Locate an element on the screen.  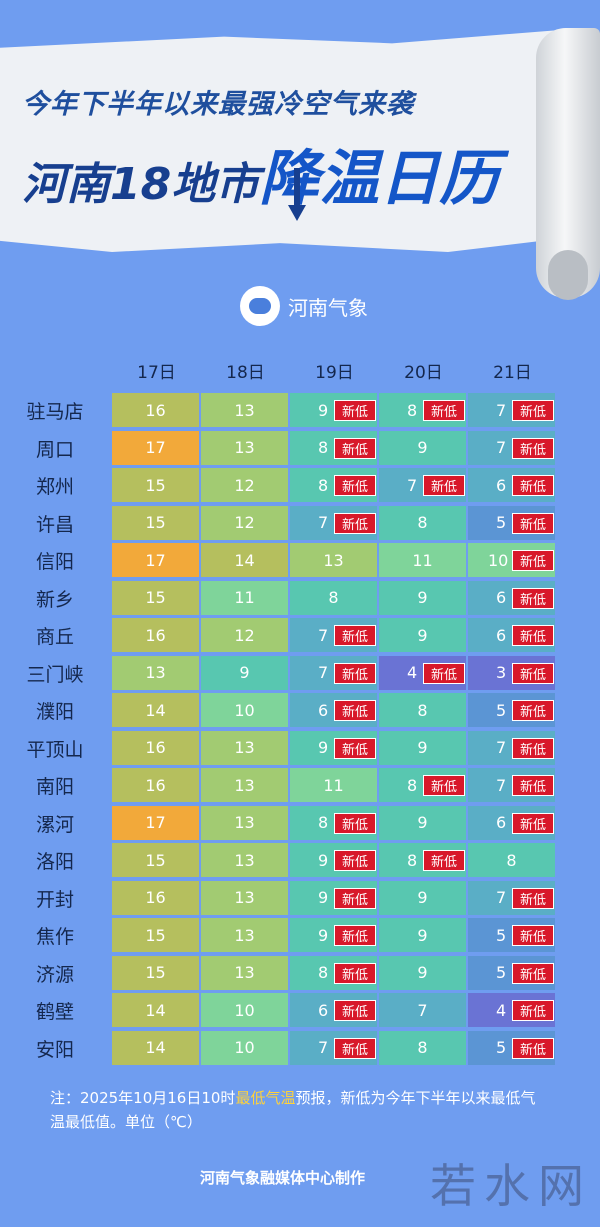
footnote-prefix: 注：2025年10月16日10时 is located at coordinates (143, 1098).